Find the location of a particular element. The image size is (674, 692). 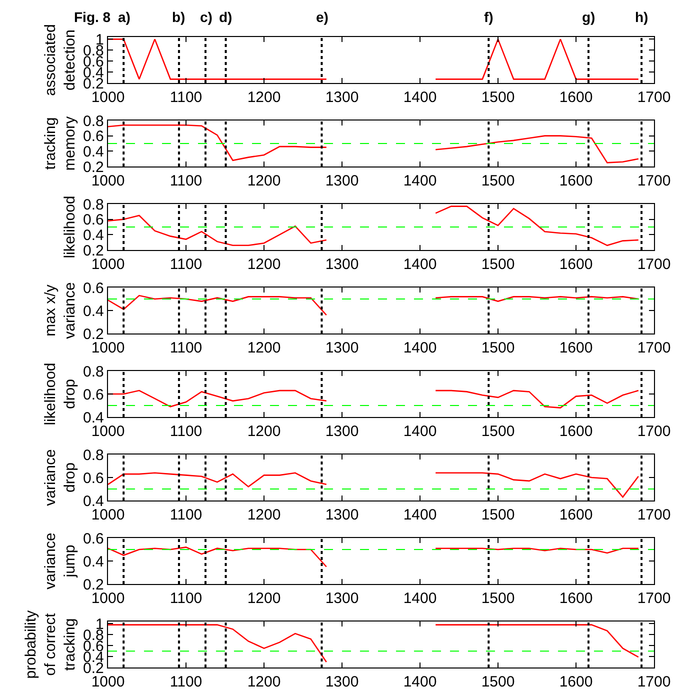

y-axis-title: likelihood drop is located at coordinates (60, 394).